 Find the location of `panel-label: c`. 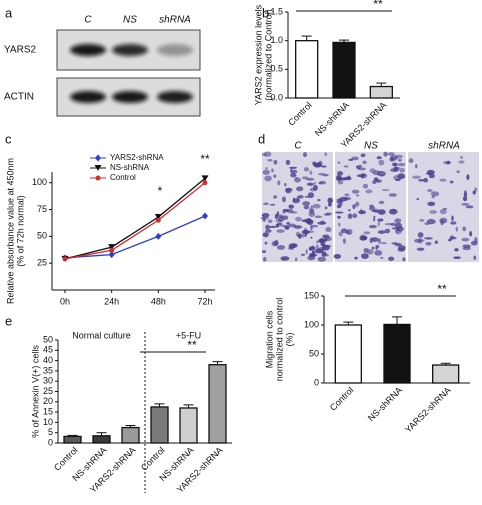

panel-label: c is located at coordinates (8, 138).